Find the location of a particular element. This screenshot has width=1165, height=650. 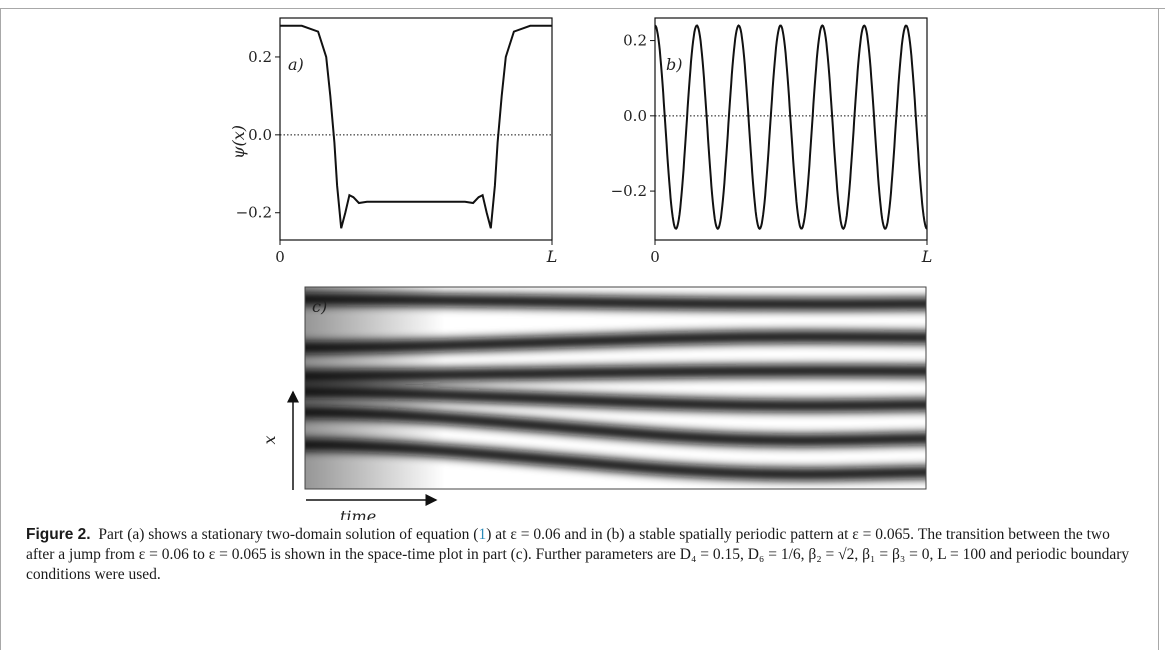

caption-label: Figure 2. is located at coordinates (58, 534).